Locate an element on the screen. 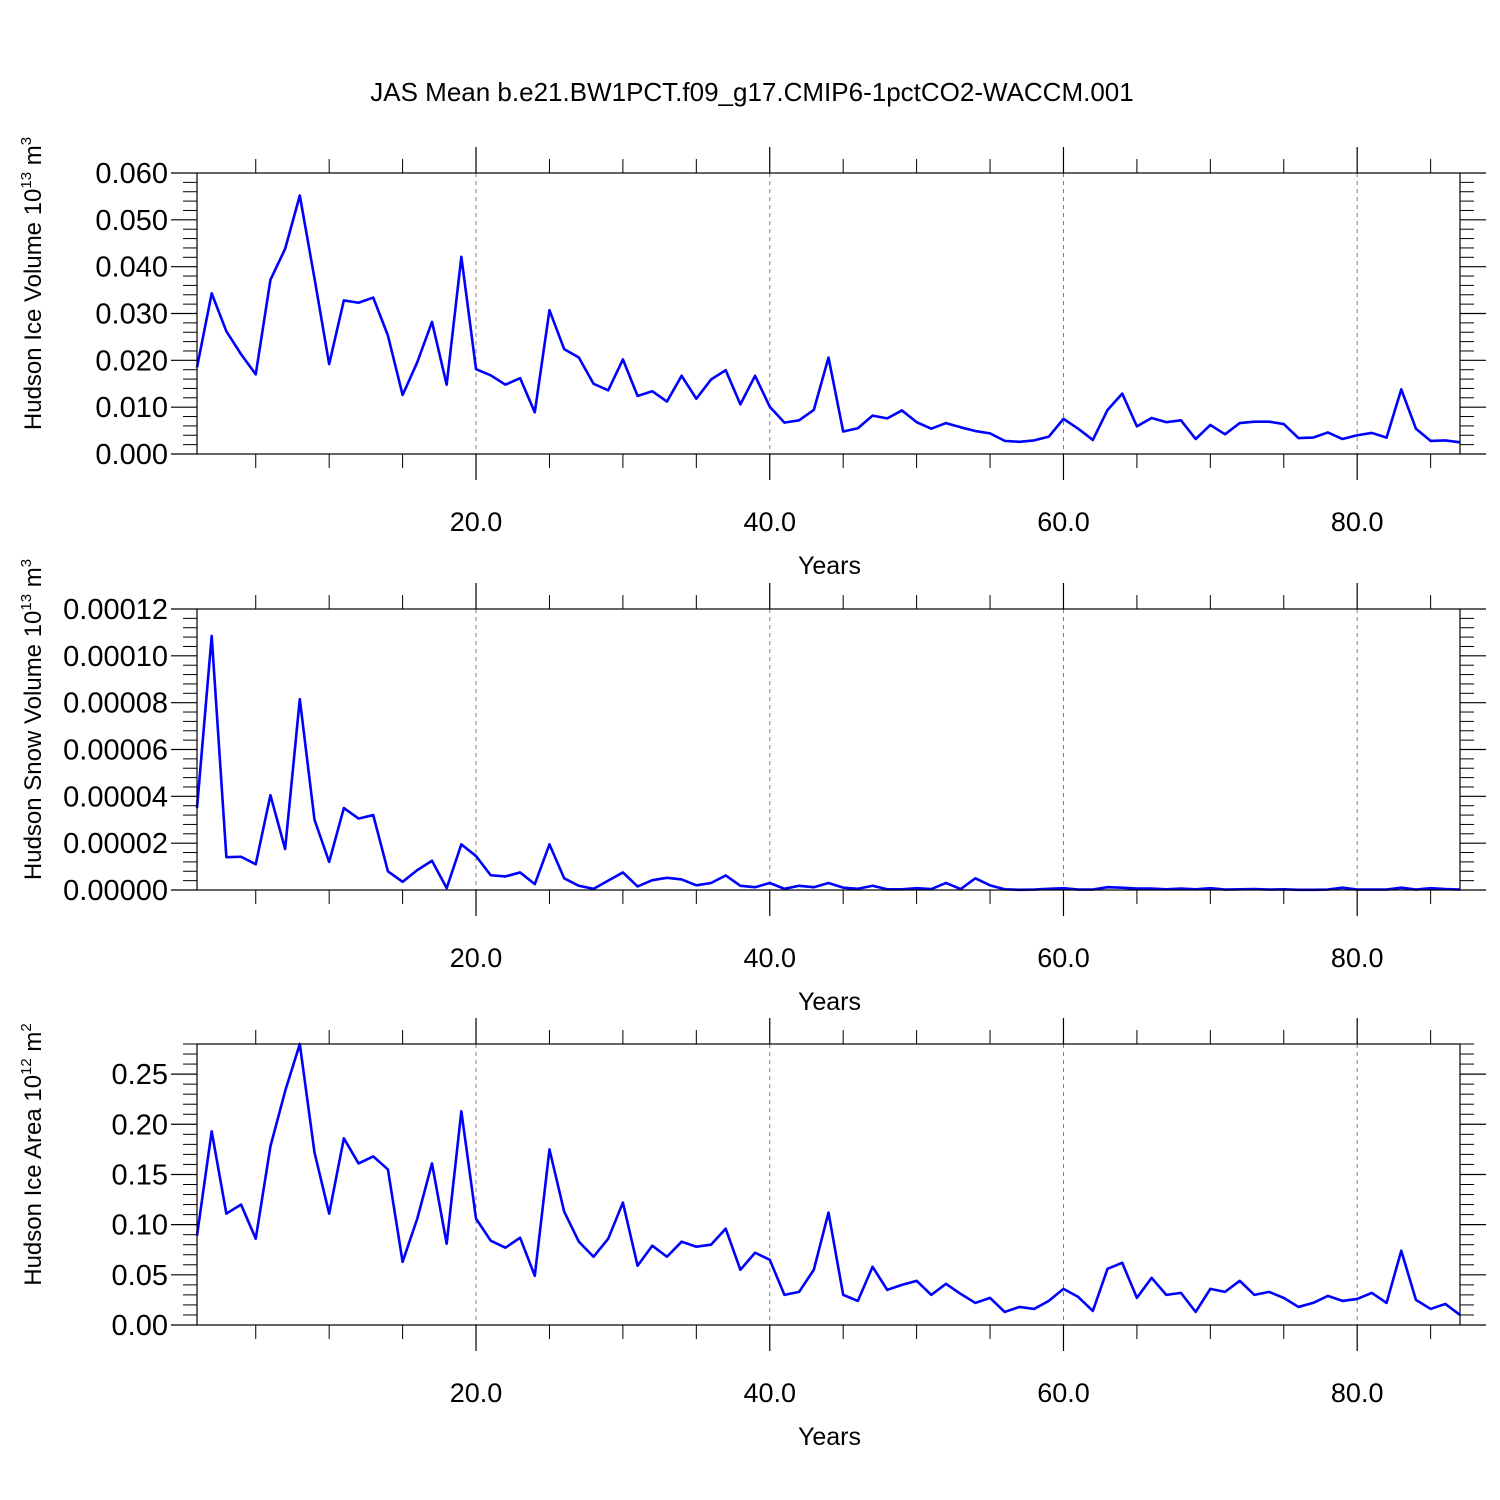  y-tick-label: 0.030 is located at coordinates (131, 315).